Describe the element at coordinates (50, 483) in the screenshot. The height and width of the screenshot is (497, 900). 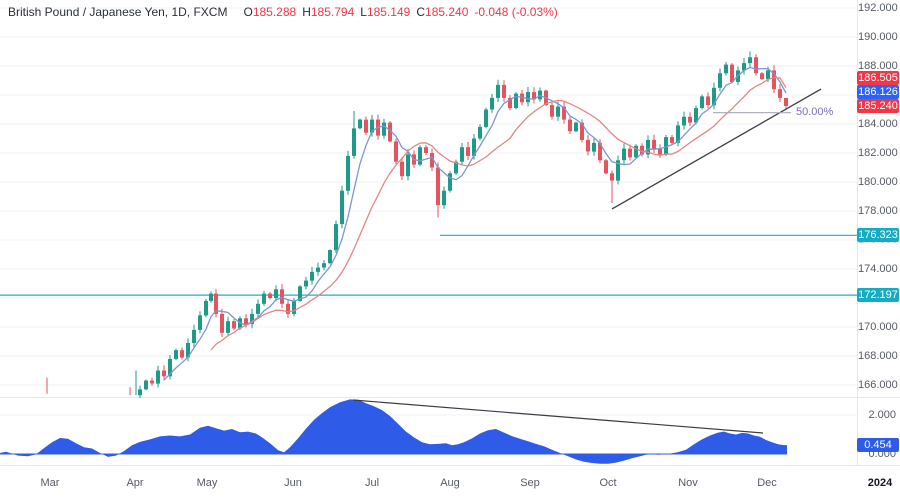
I see `time-axis-month-label: Mar` at that location.